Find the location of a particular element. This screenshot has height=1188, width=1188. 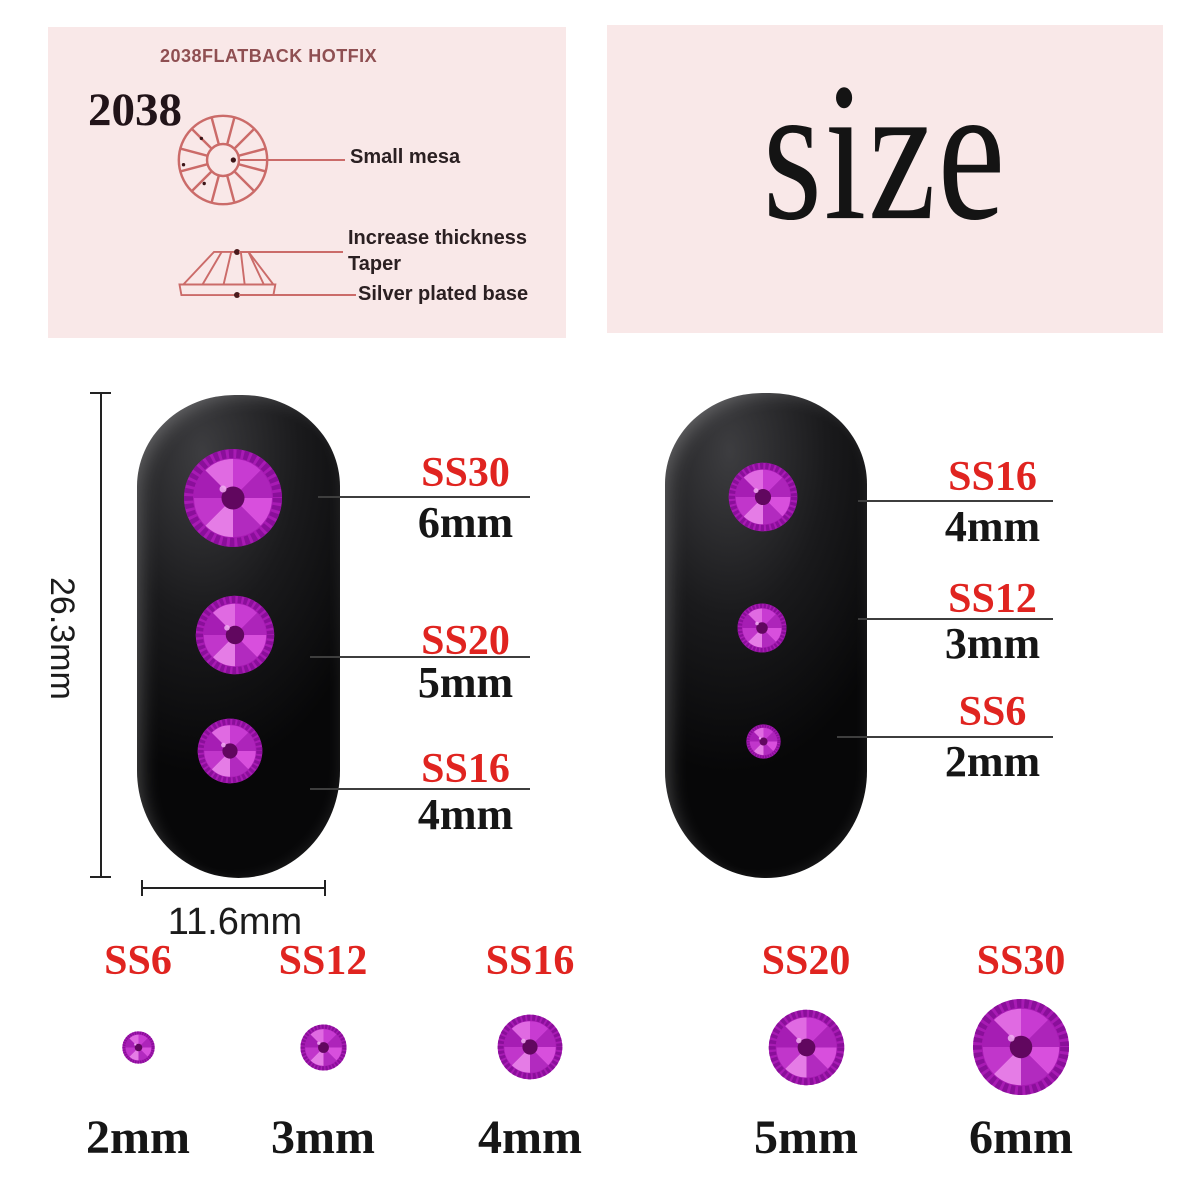

nail-height-label: 26.3mm is located at coordinates (62, 638).